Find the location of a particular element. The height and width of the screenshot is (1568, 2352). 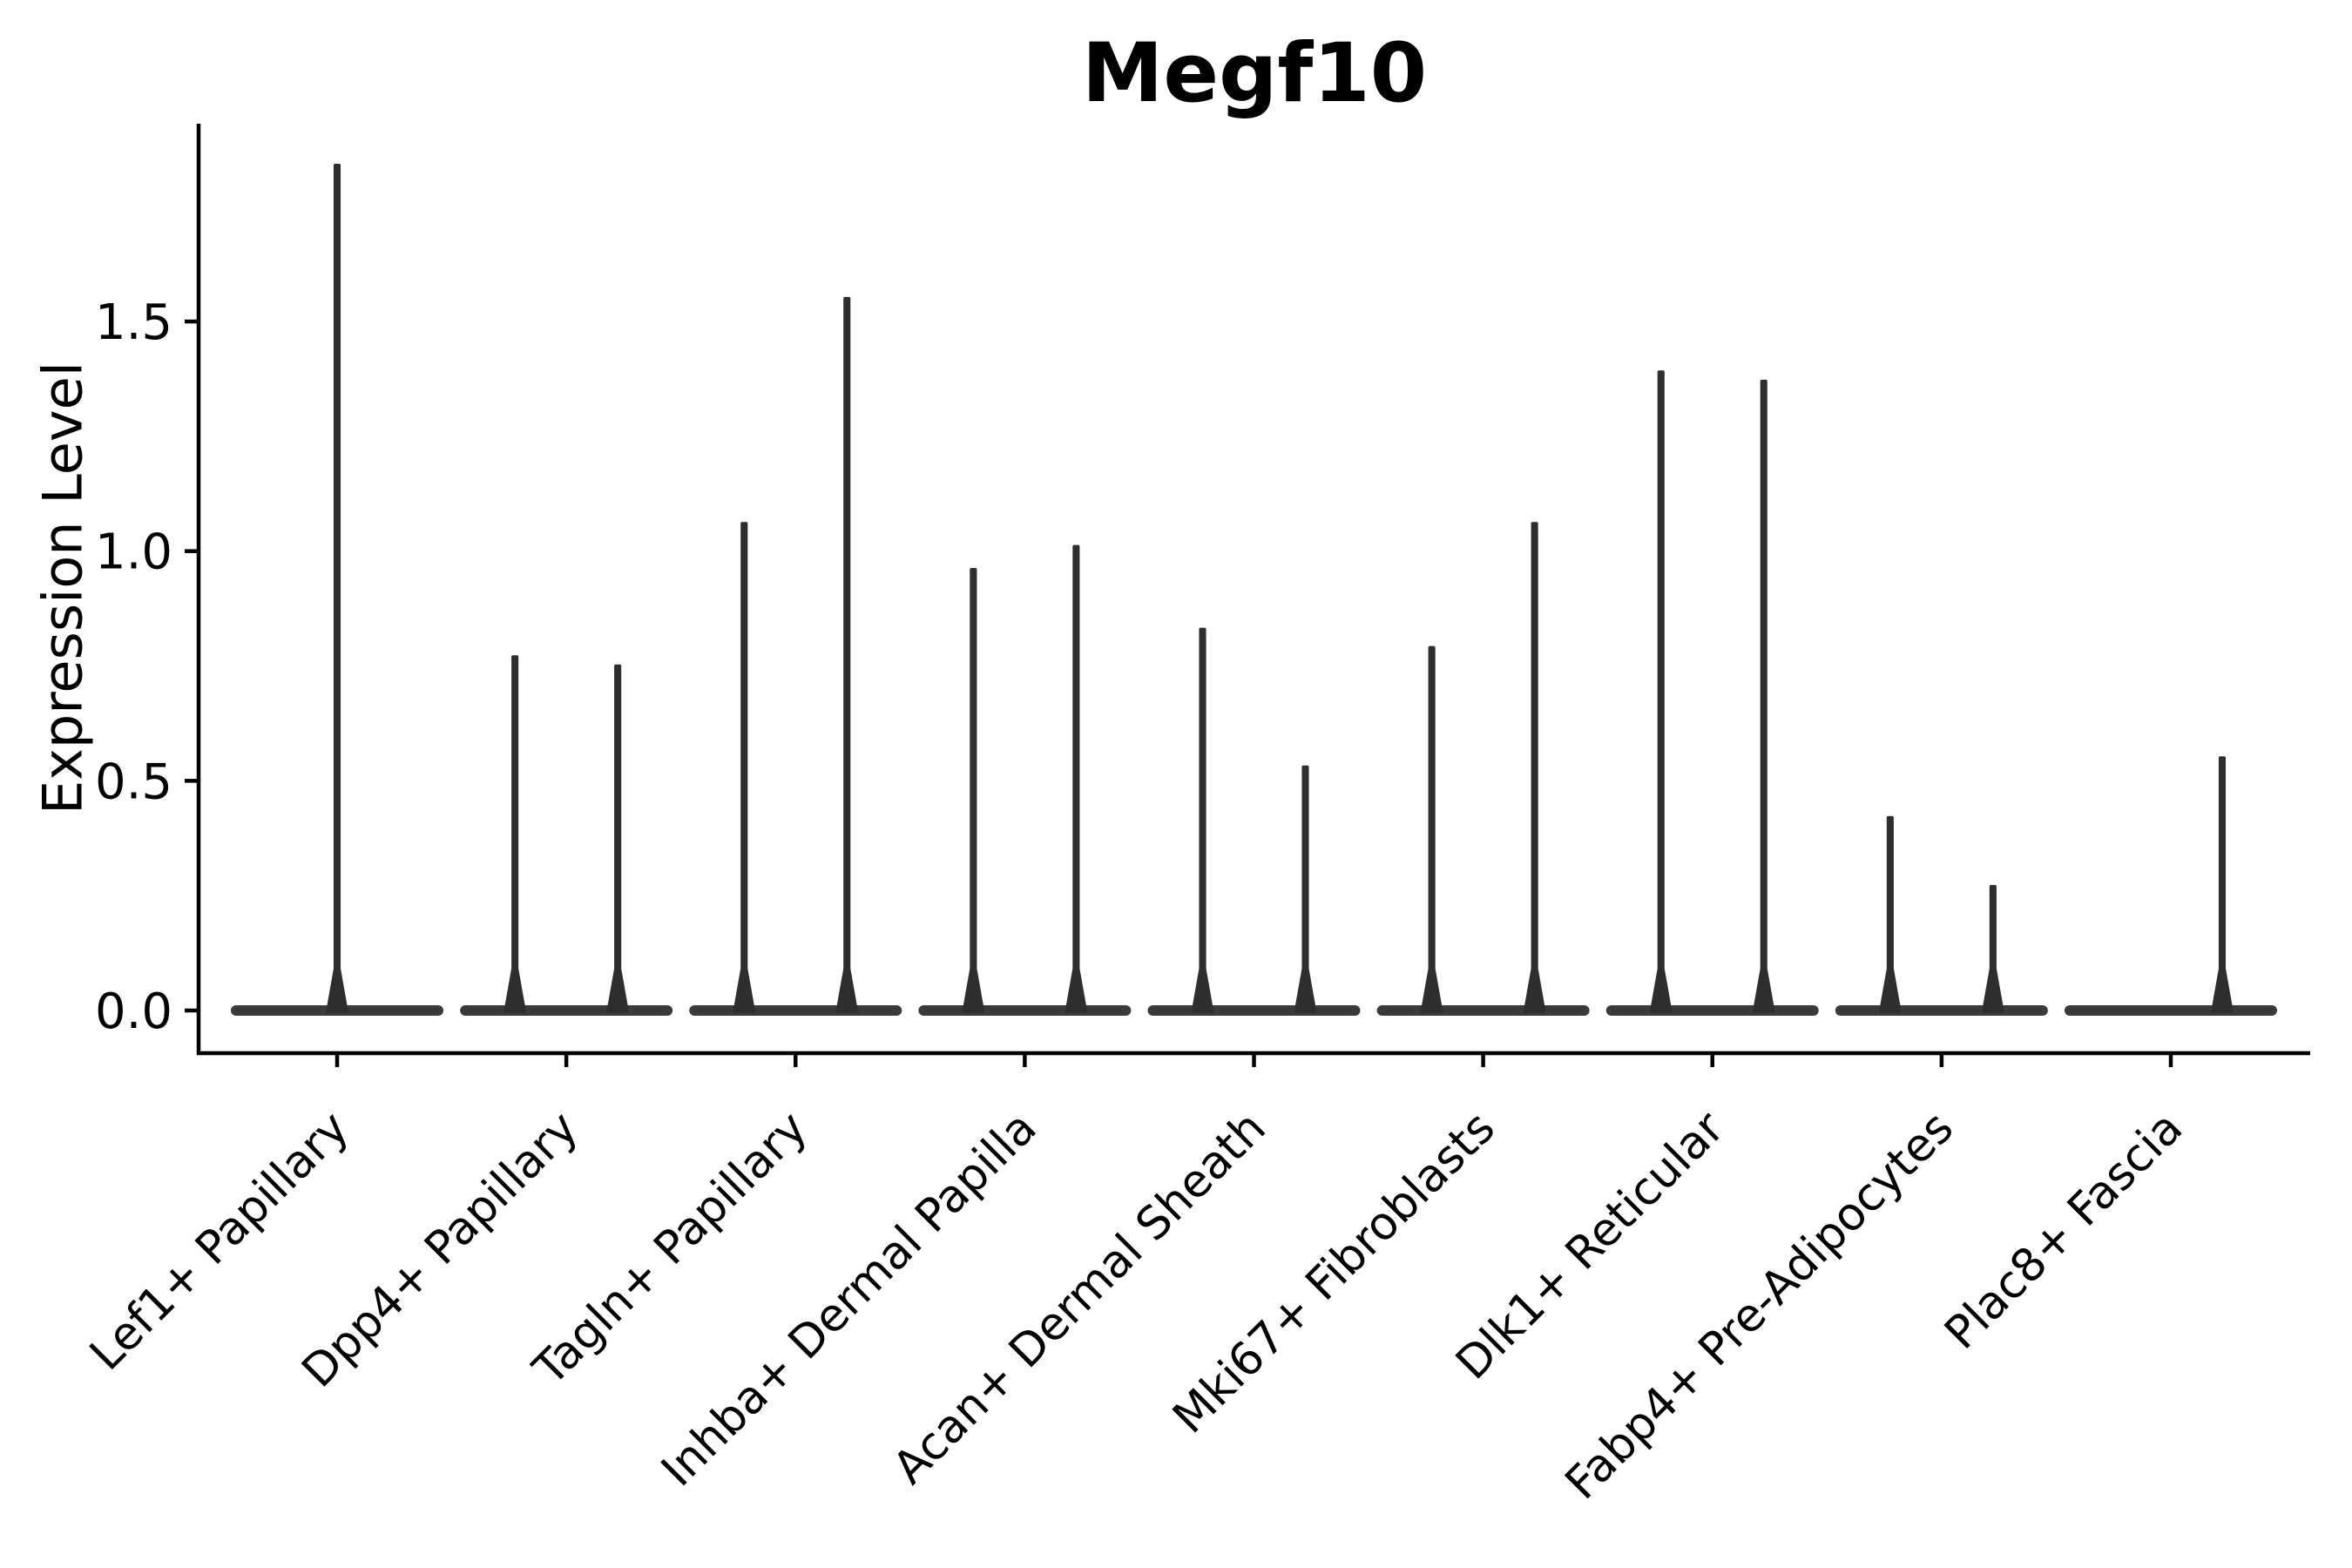

x-tick-label: Inhba+ Dermal Papilla is located at coordinates (849, 1300).